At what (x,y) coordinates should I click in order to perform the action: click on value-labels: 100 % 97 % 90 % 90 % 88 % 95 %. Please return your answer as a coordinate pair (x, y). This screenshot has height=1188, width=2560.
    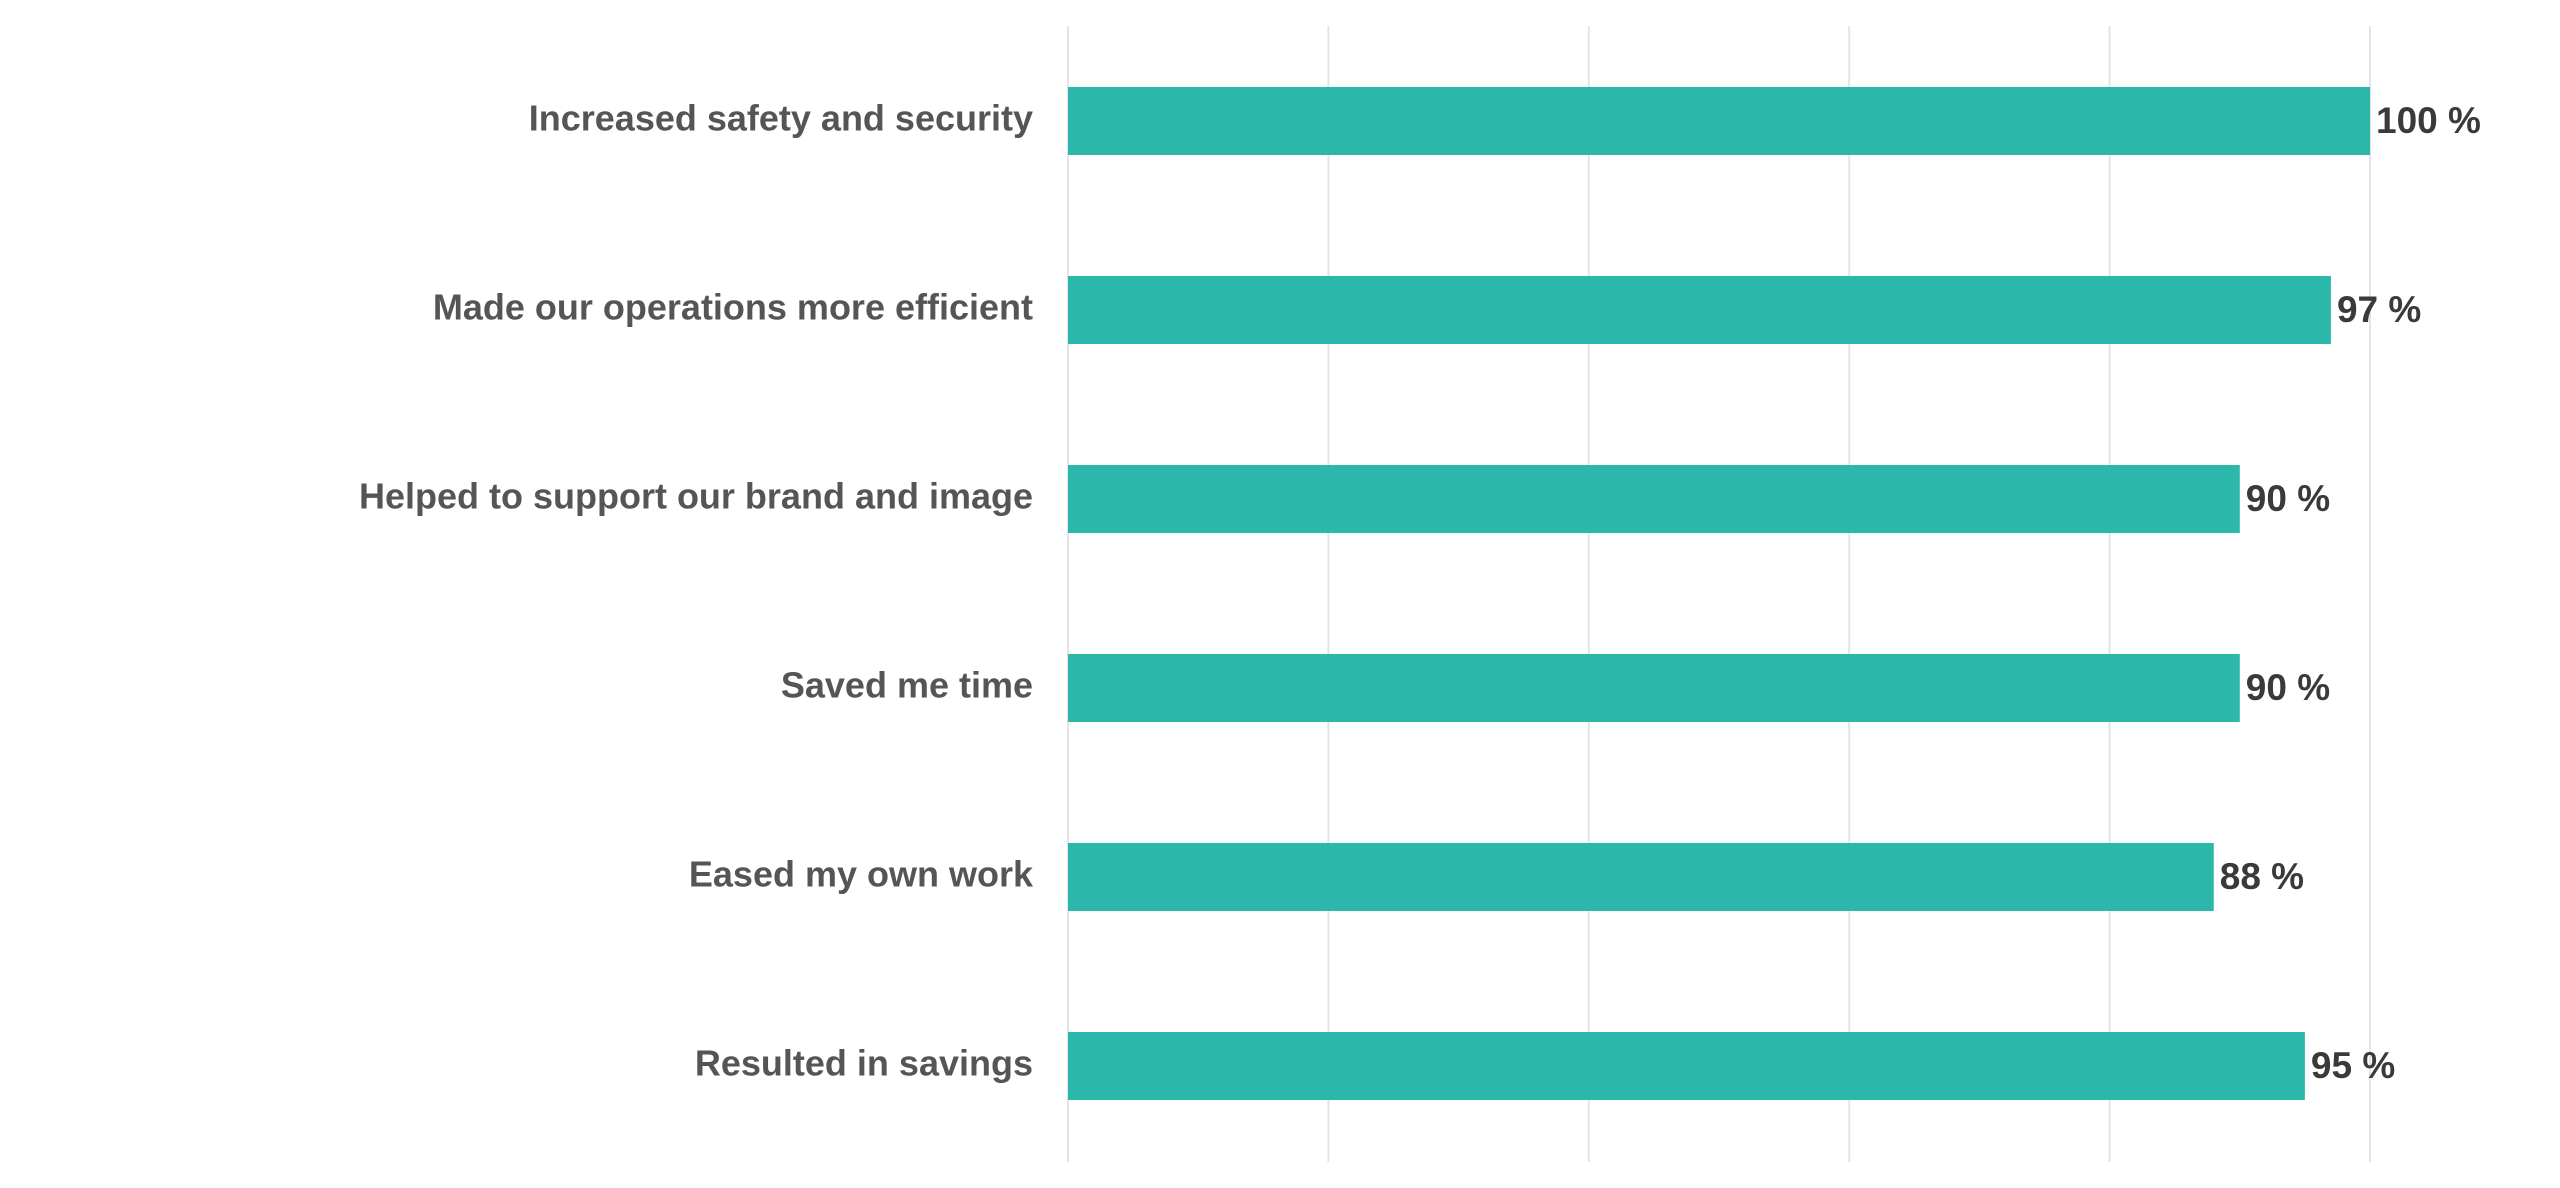
    Looking at the image, I should click on (2350, 593).